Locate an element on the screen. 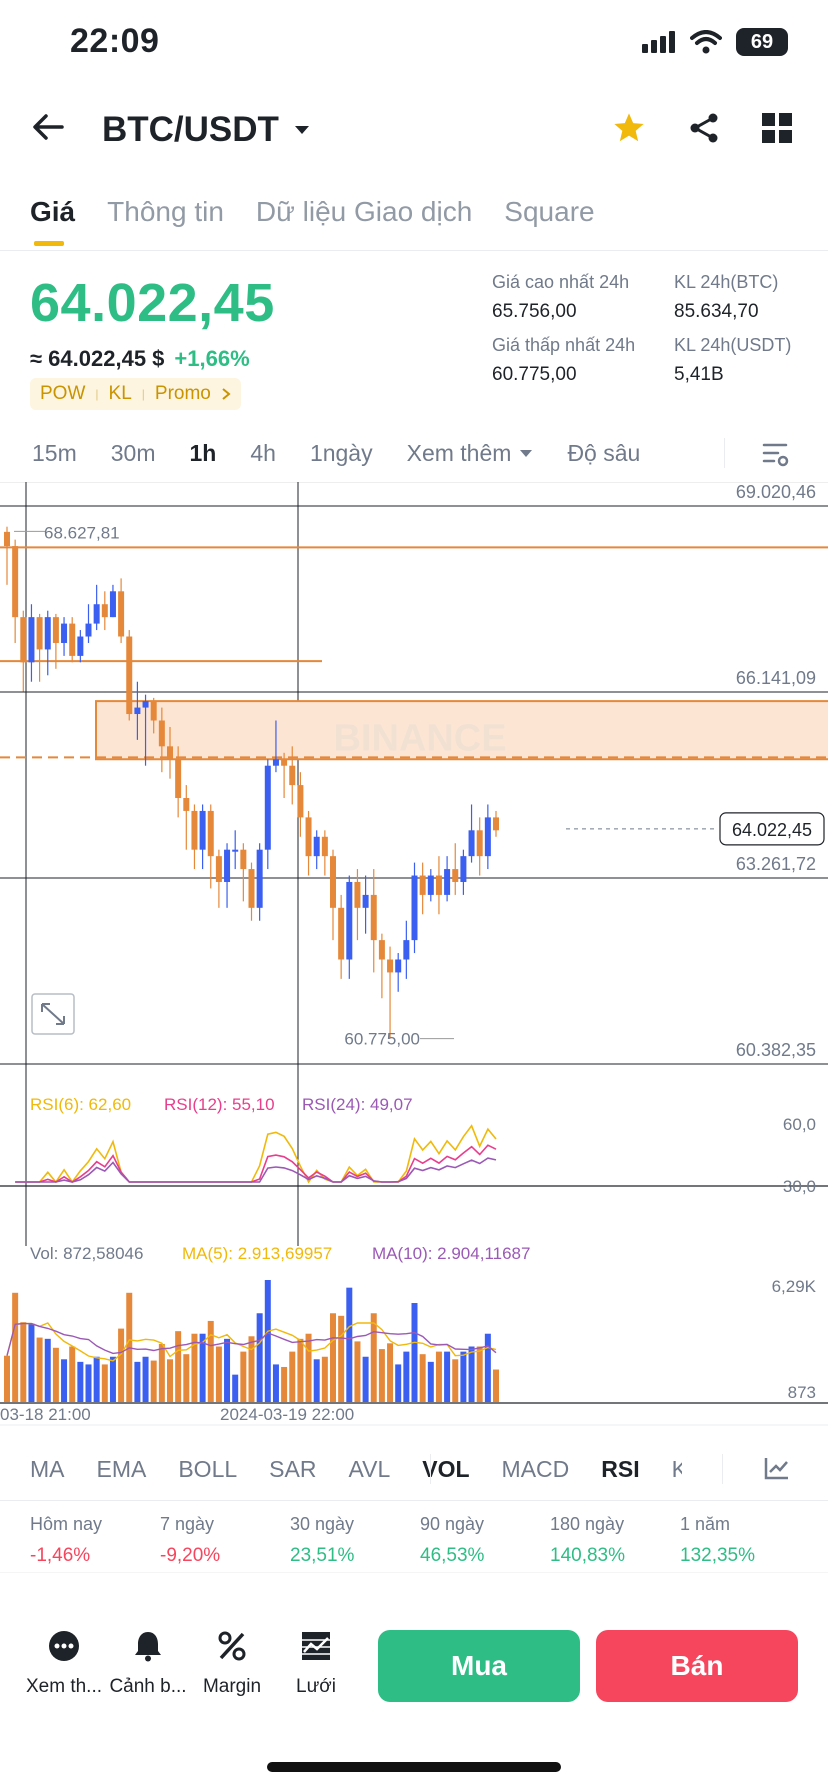 The height and width of the screenshot is (1792, 828). low-marker: 60.775,00 is located at coordinates (382, 1039).